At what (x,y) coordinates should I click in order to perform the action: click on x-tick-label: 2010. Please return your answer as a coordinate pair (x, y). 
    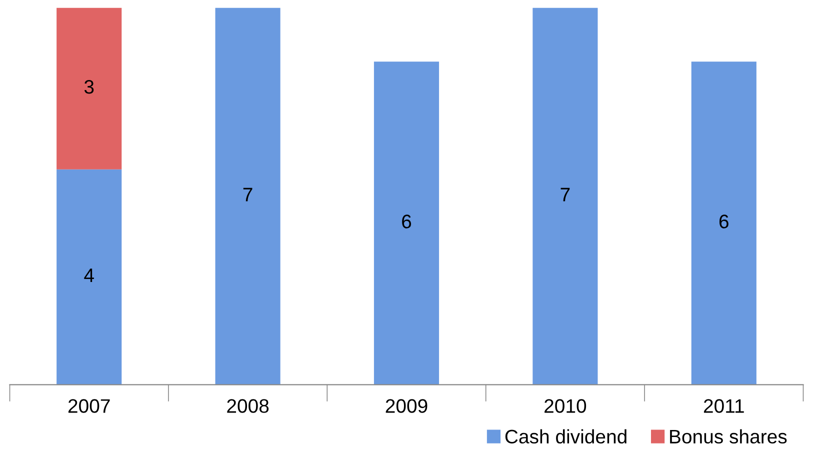
    Looking at the image, I should click on (565, 406).